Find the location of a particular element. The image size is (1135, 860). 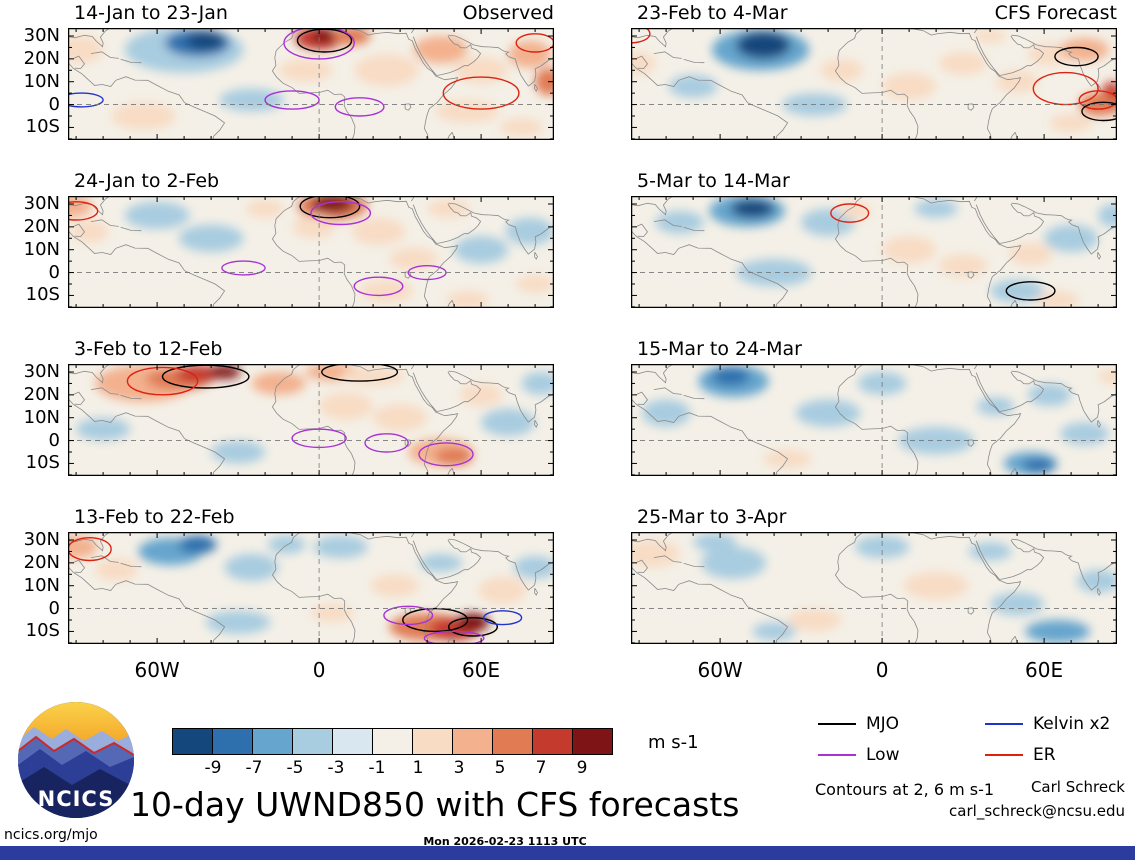

legend-label-kelvin-x2: Kelvin x2 is located at coordinates (1072, 724).